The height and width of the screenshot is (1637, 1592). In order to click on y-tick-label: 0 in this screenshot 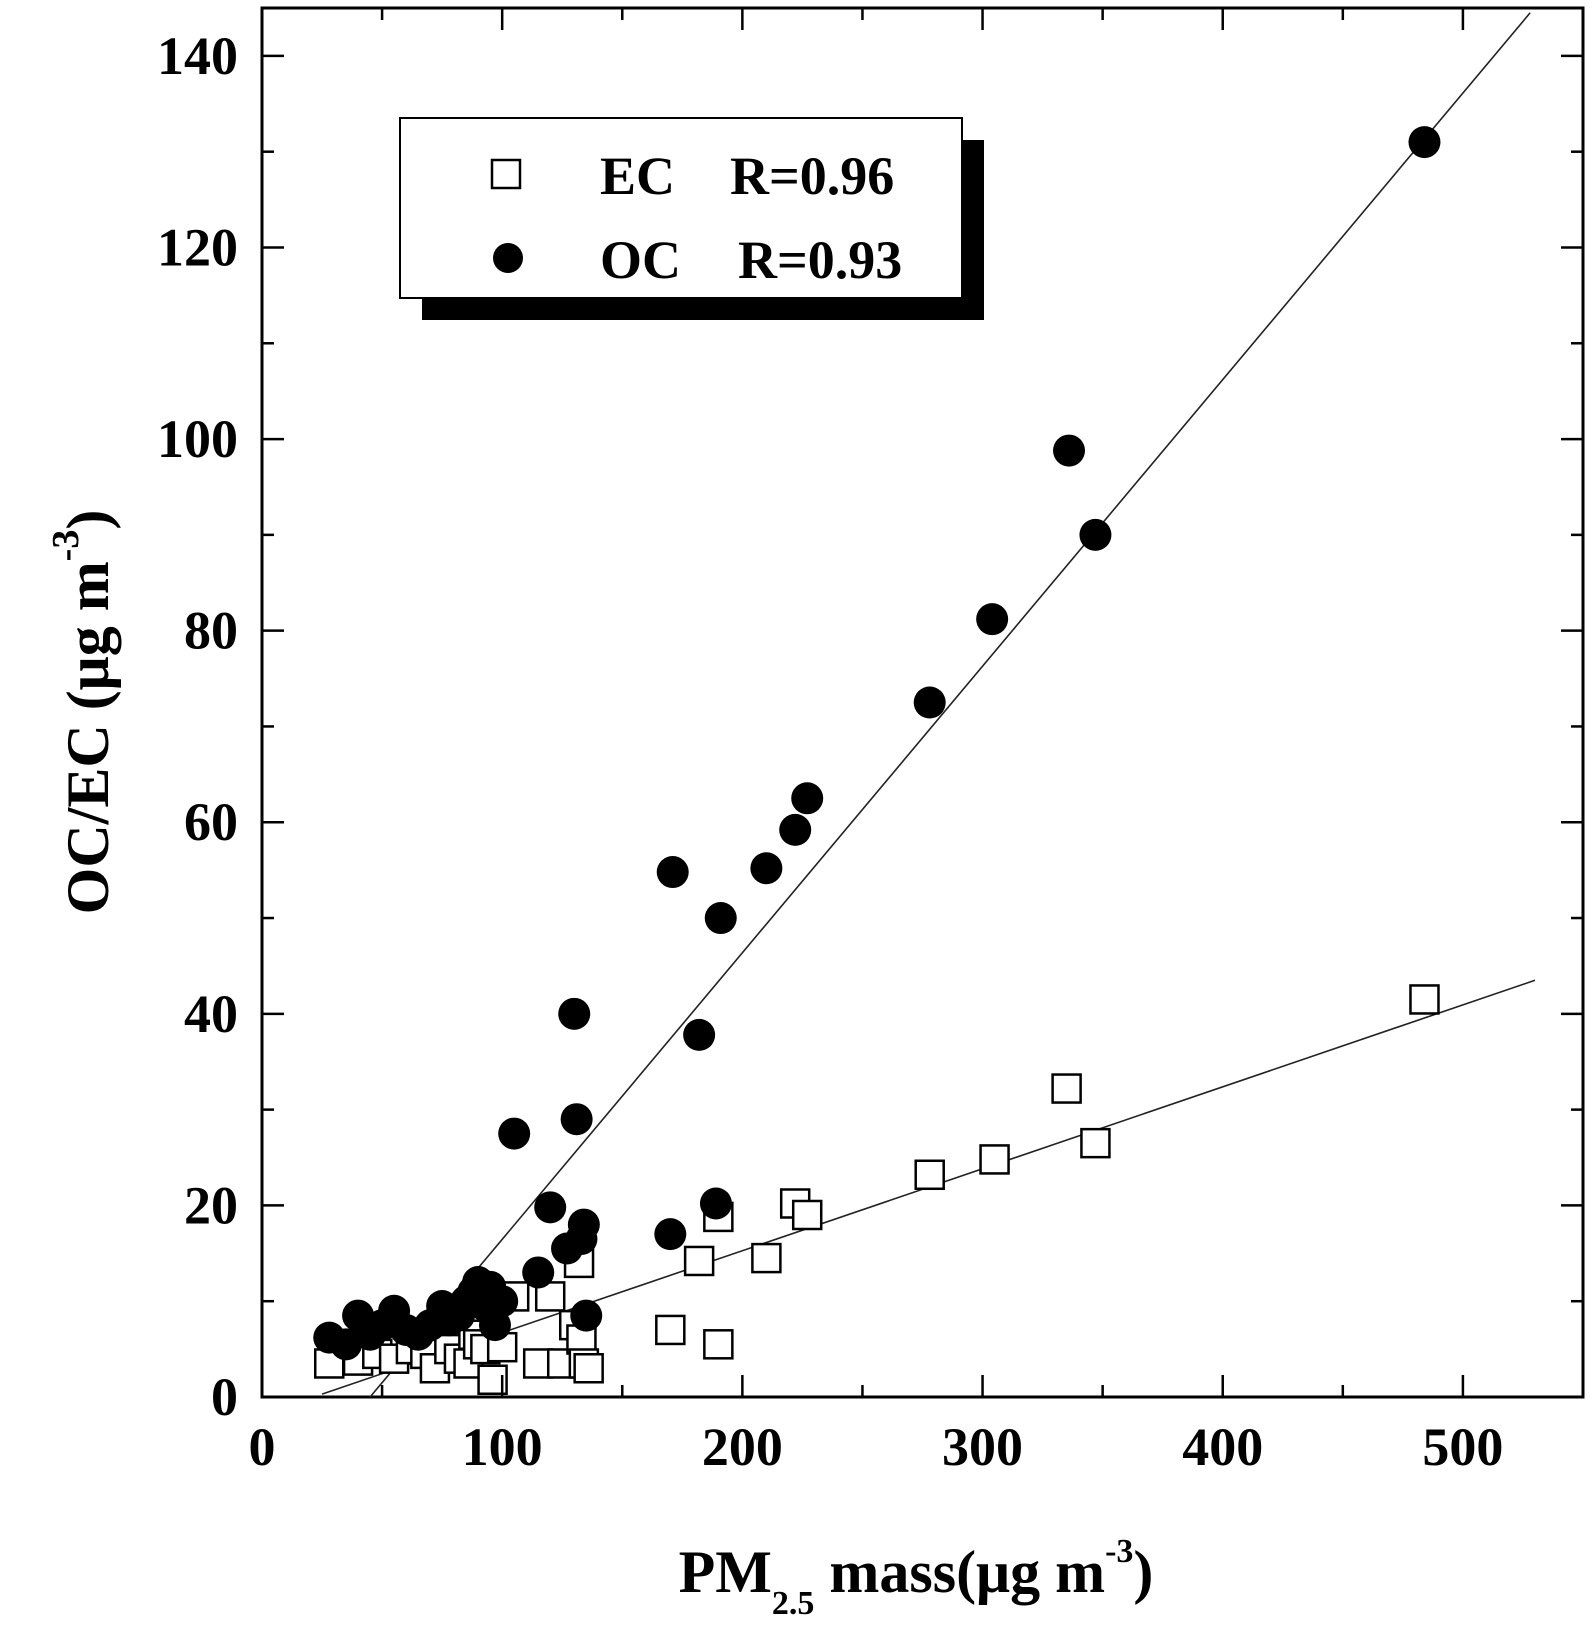, I will do `click(224, 1397)`.